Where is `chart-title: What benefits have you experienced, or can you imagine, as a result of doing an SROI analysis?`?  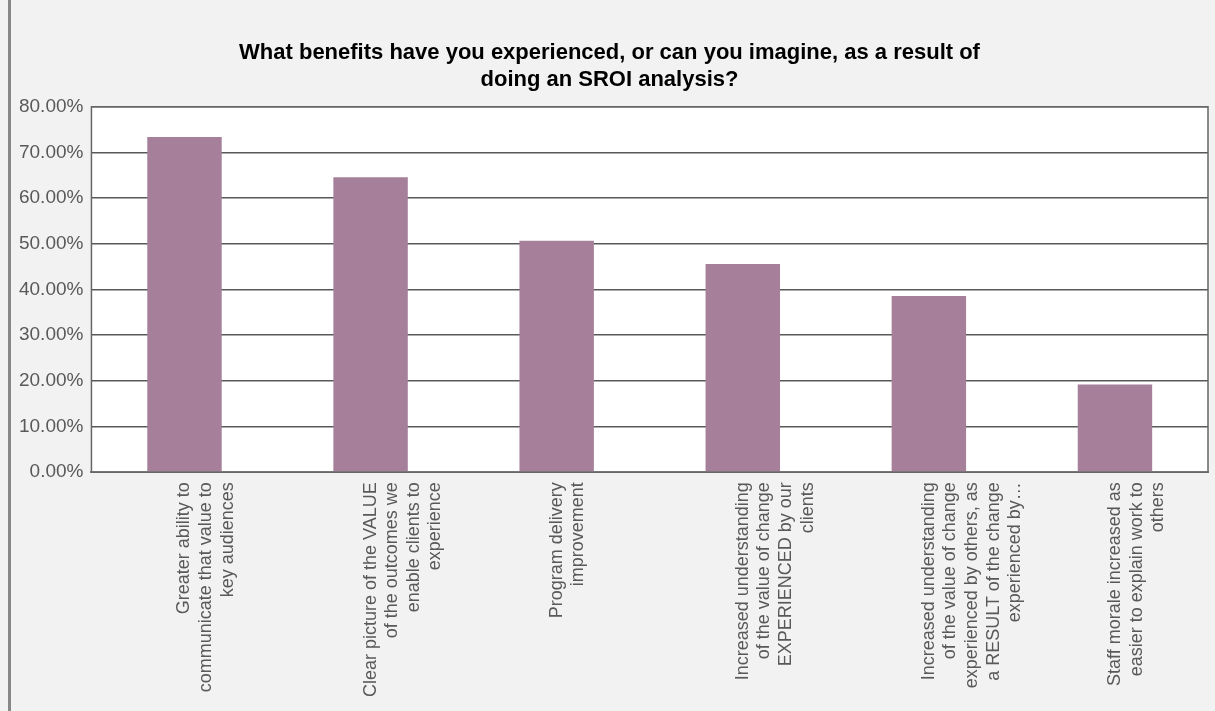 chart-title: What benefits have you experienced, or can you imagine, as a result of doing an SROI analysis? is located at coordinates (610, 65).